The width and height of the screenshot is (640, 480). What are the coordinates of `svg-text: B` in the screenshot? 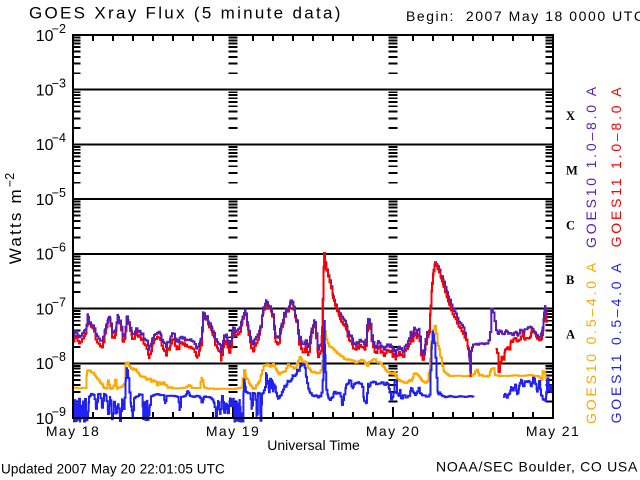 It's located at (570, 280).